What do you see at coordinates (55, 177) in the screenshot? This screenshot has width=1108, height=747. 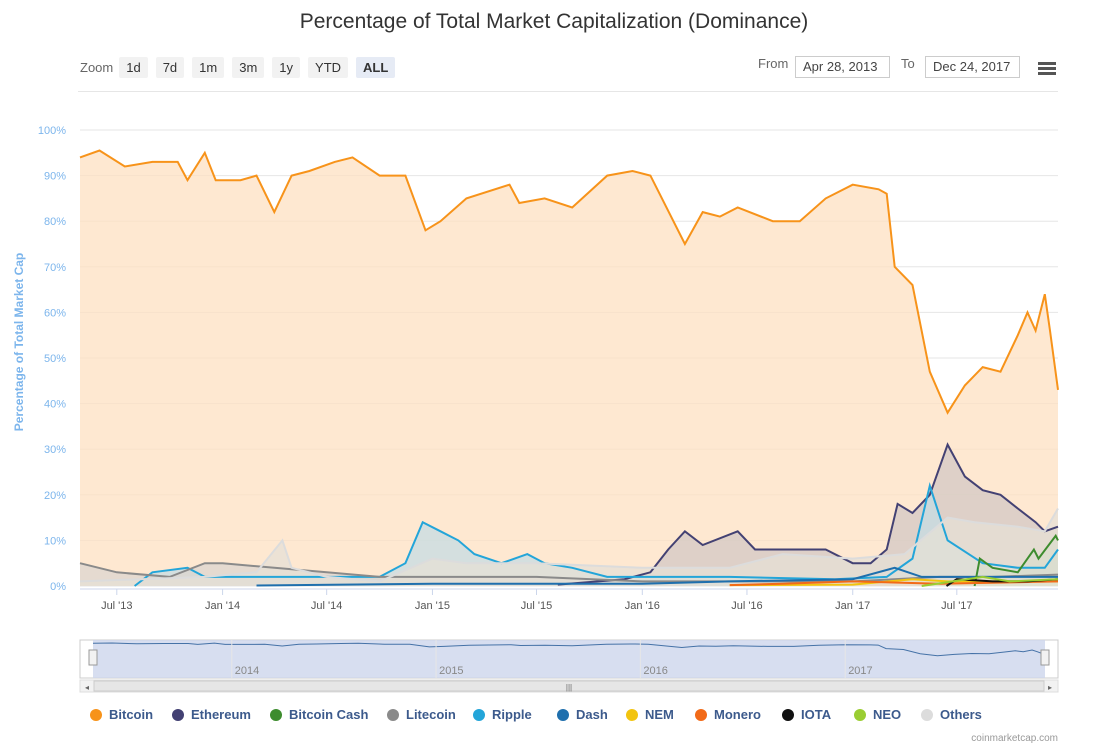 I see `y-tick-label: 90%` at bounding box center [55, 177].